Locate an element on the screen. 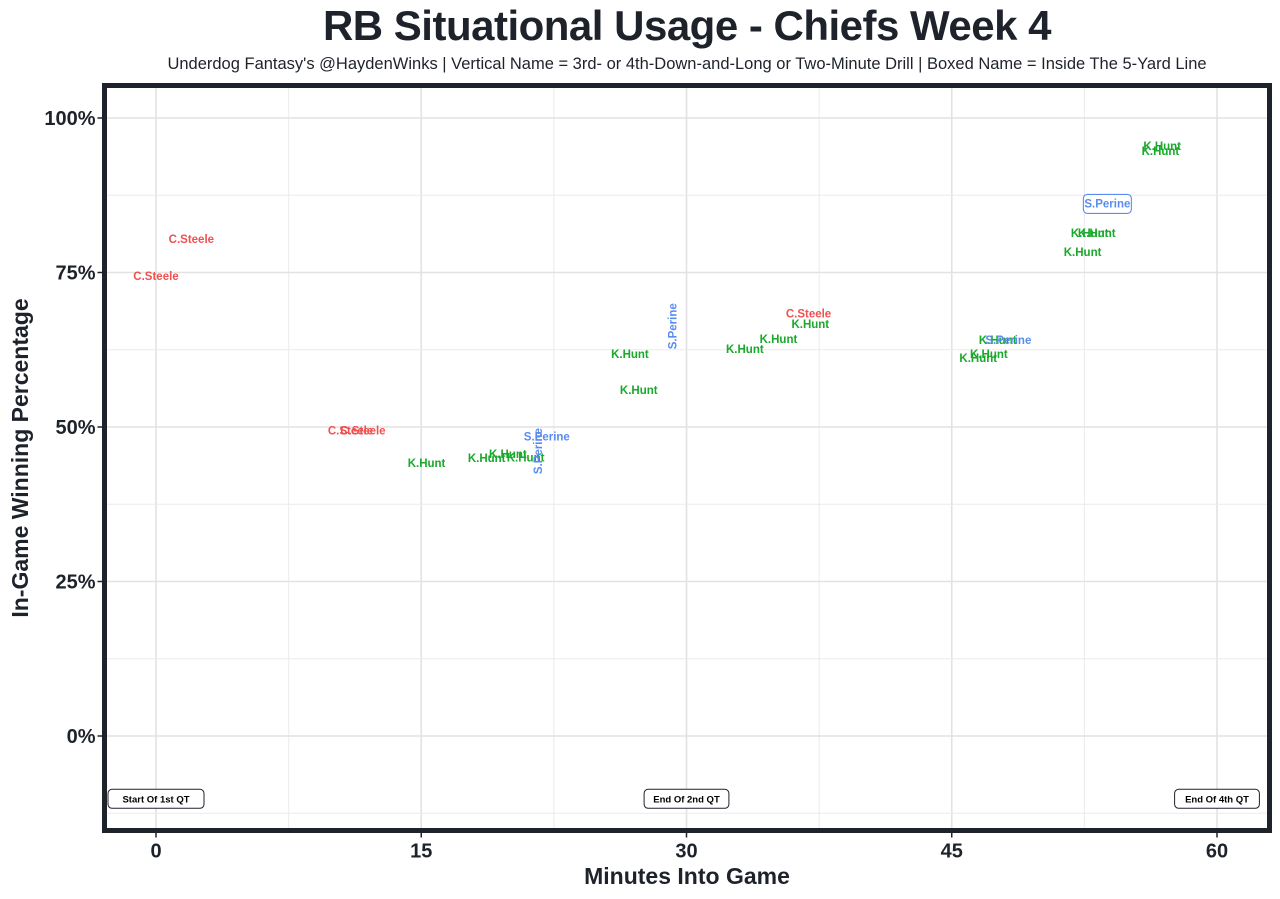 Image resolution: width=1280 pixels, height=899 pixels. y-tick-label: 25% is located at coordinates (75, 583).